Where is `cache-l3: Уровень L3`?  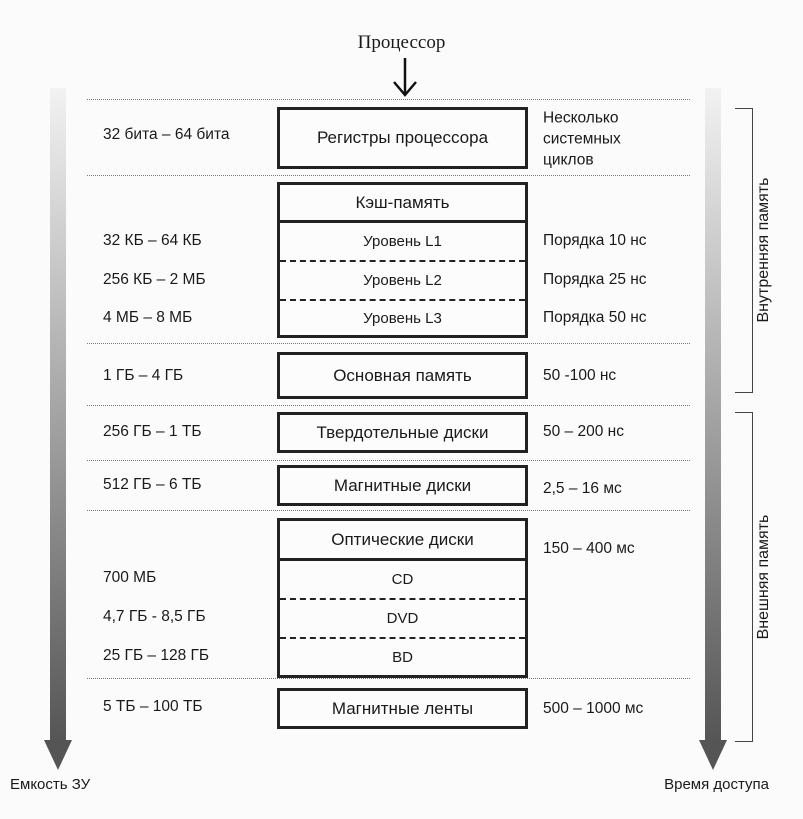 cache-l3: Уровень L3 is located at coordinates (402, 318).